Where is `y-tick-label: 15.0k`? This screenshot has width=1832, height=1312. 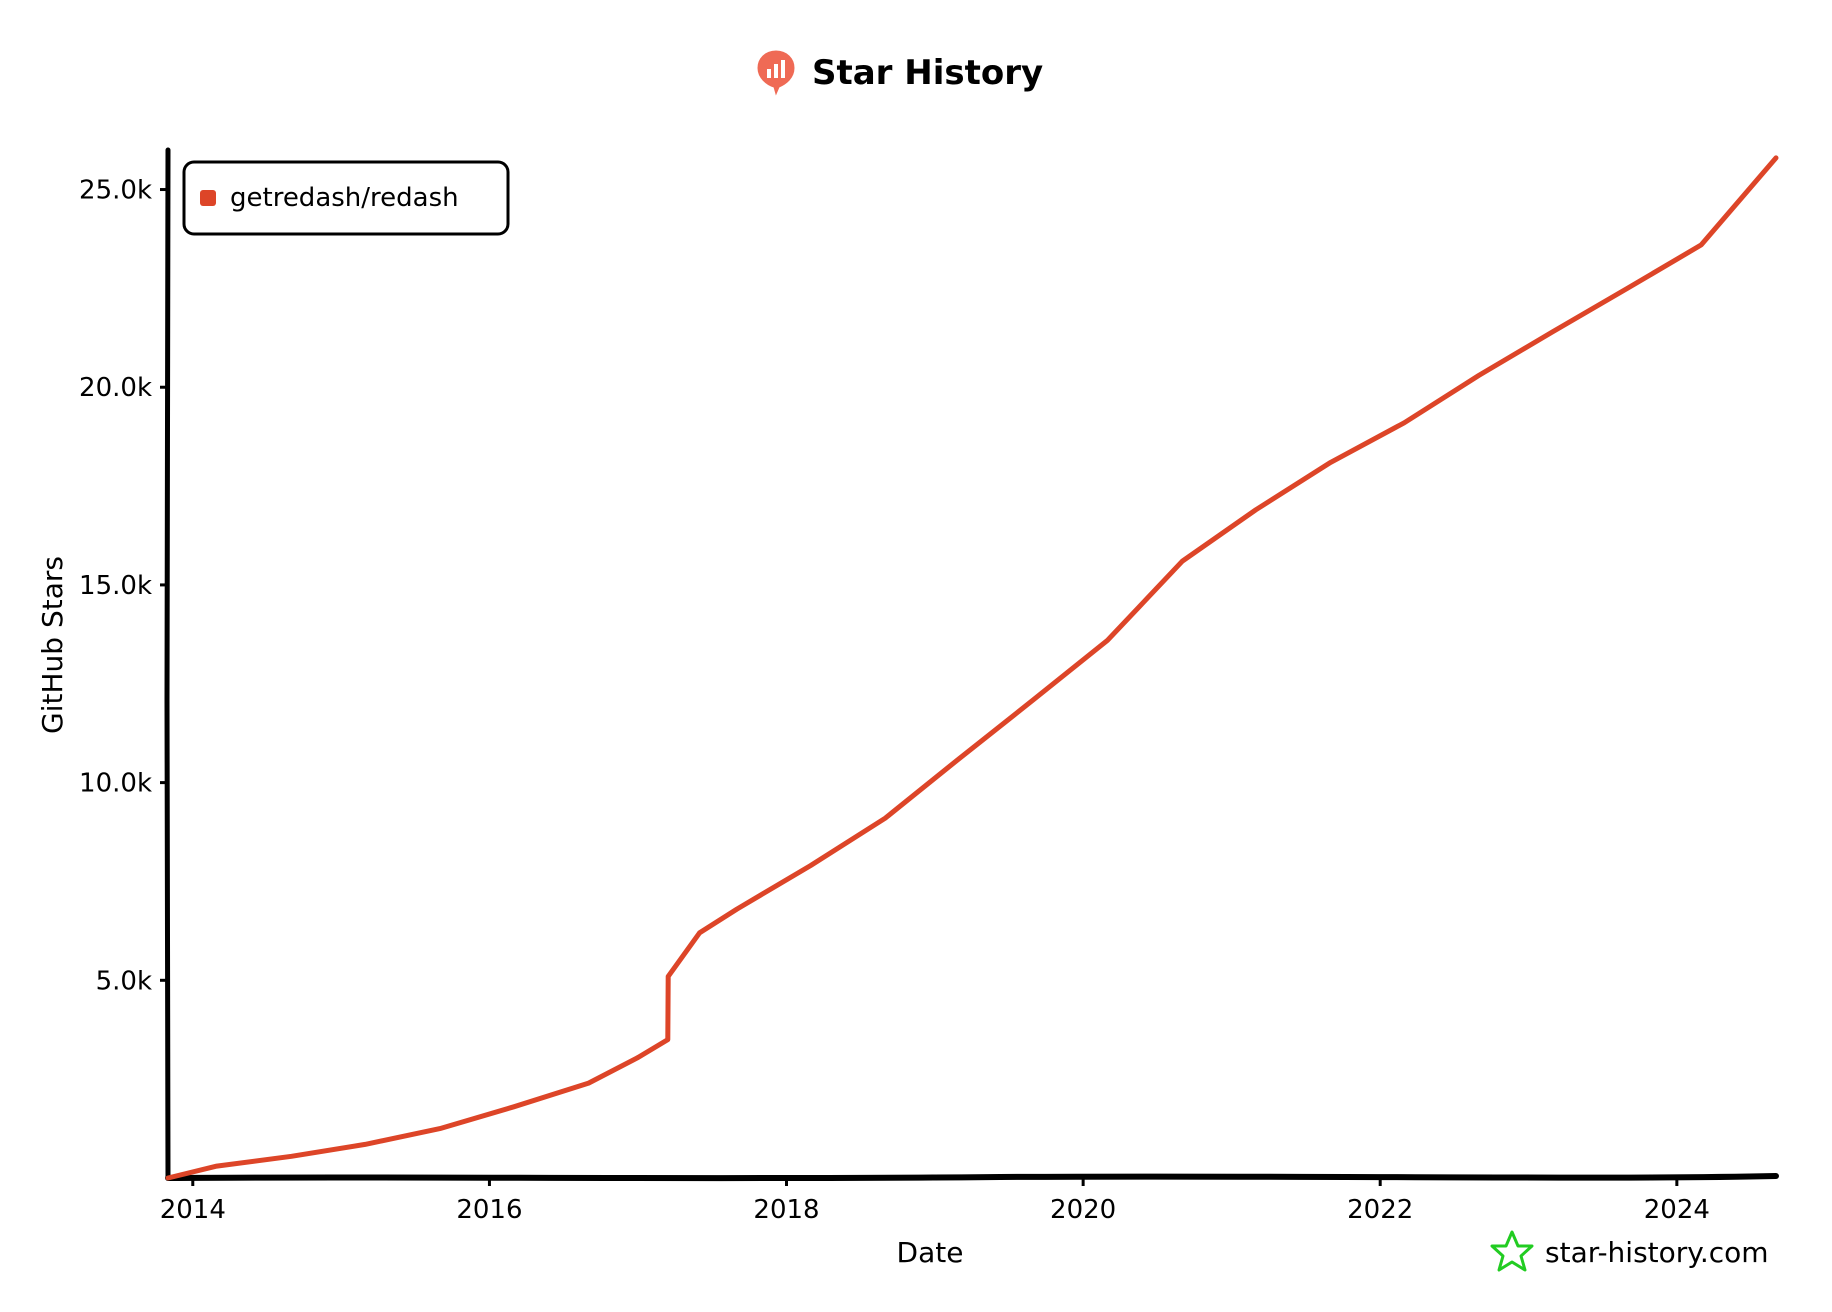 y-tick-label: 15.0k is located at coordinates (115, 586).